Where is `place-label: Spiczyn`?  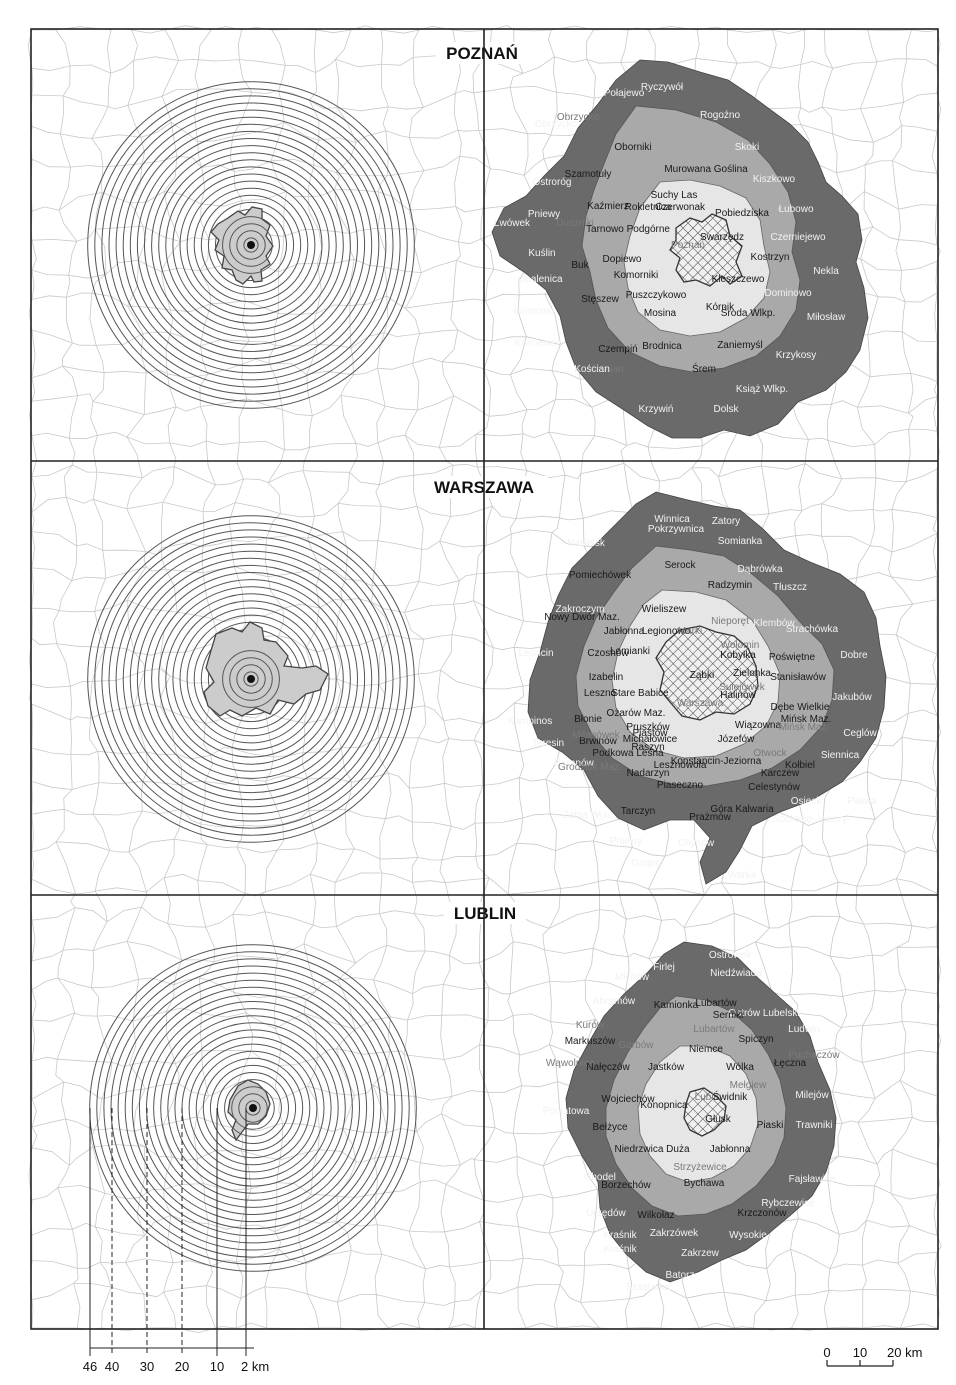
place-label: Spiczyn is located at coordinates (755, 1039).